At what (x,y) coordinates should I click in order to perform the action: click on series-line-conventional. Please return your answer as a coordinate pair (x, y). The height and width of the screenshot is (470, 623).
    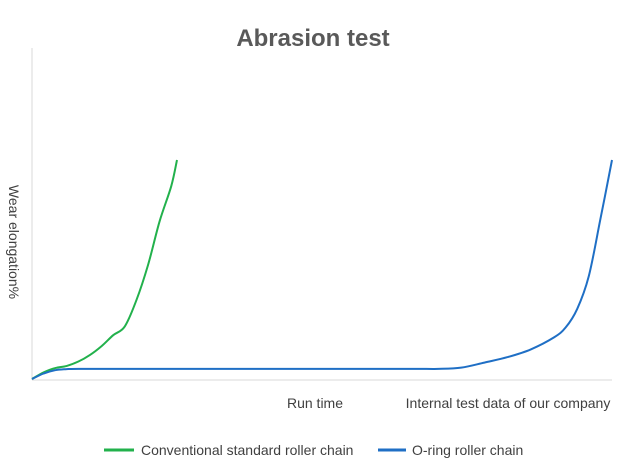
    Looking at the image, I should click on (104, 269).